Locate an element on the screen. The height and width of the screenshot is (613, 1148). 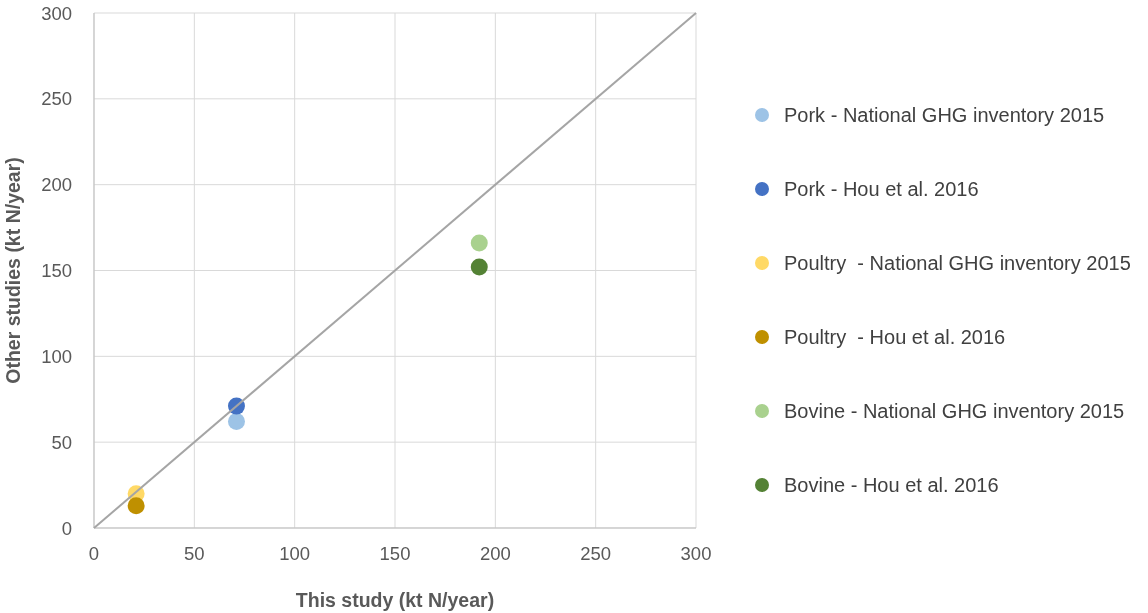
y-tick-label: 50 is located at coordinates (61, 442).